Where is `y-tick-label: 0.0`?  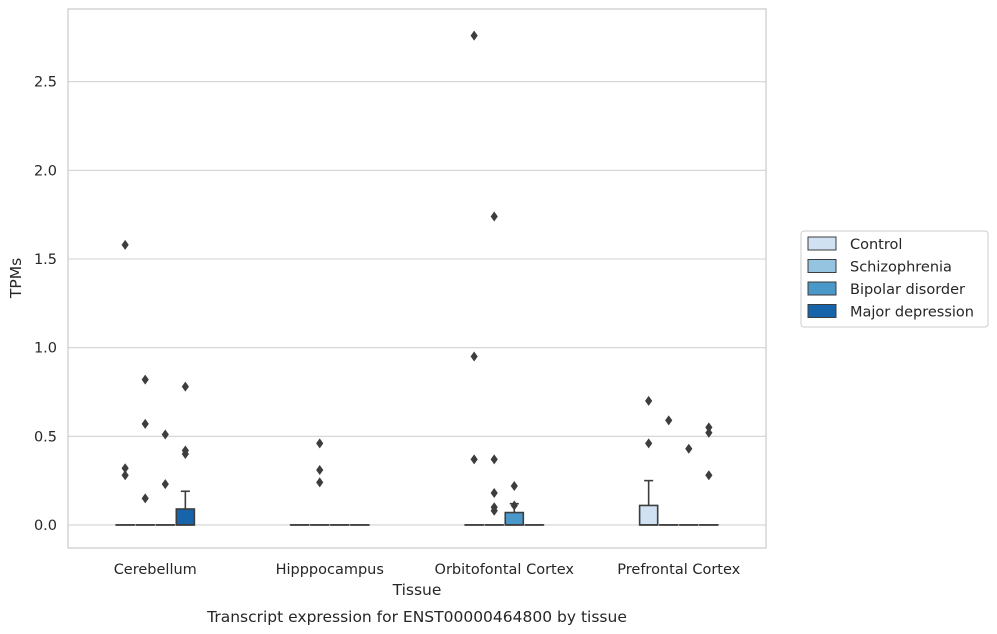
y-tick-label: 0.0 is located at coordinates (45, 526).